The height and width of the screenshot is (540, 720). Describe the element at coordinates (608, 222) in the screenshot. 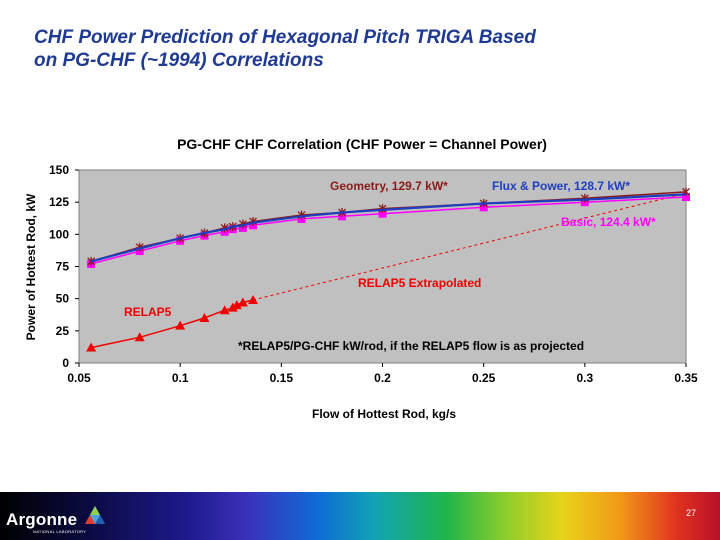

I see `annotation-basic: Basic, 124.4 kW*` at that location.